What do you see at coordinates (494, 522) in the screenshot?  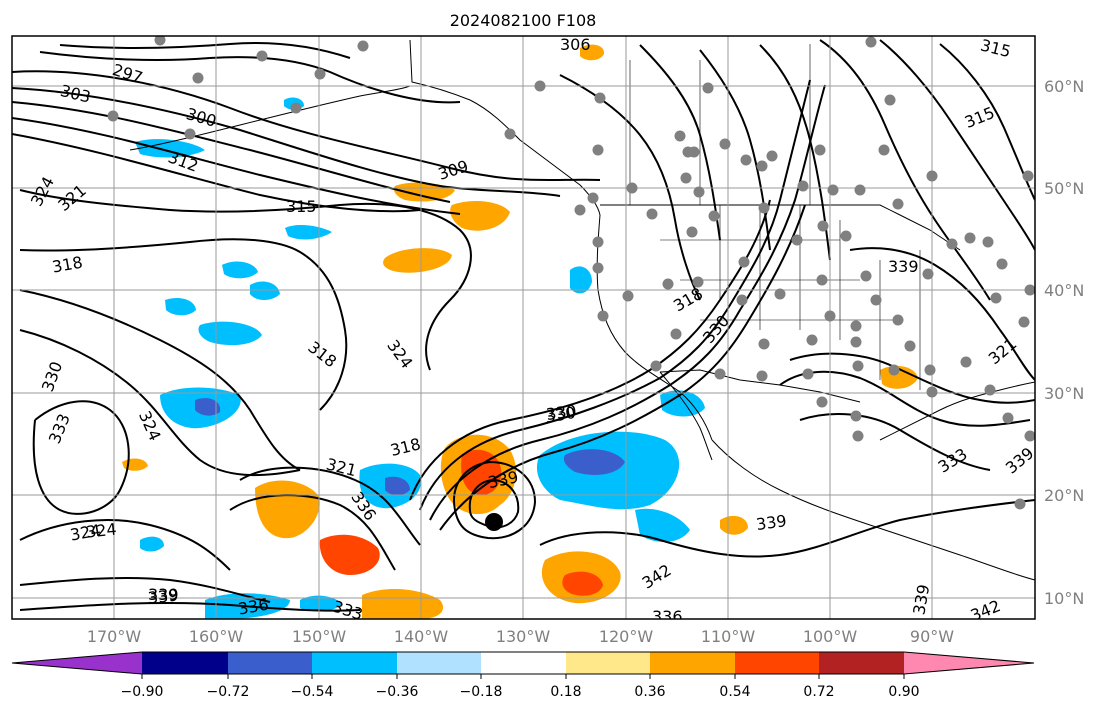 I see `storm-center-marker` at bounding box center [494, 522].